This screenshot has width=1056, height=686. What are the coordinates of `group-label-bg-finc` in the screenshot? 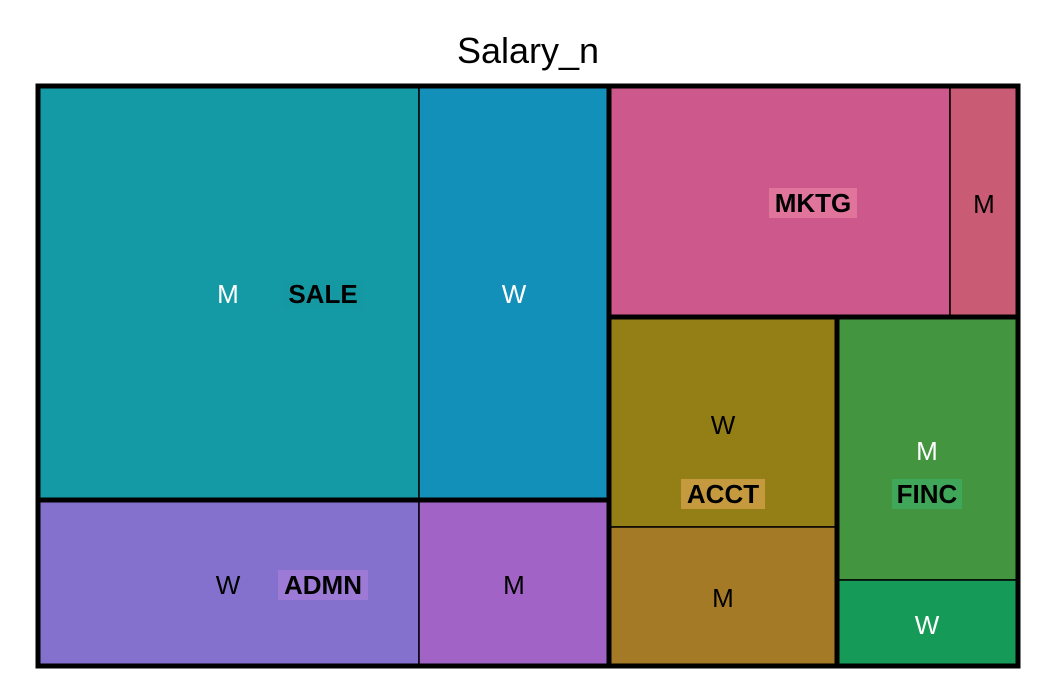 It's located at (927, 494).